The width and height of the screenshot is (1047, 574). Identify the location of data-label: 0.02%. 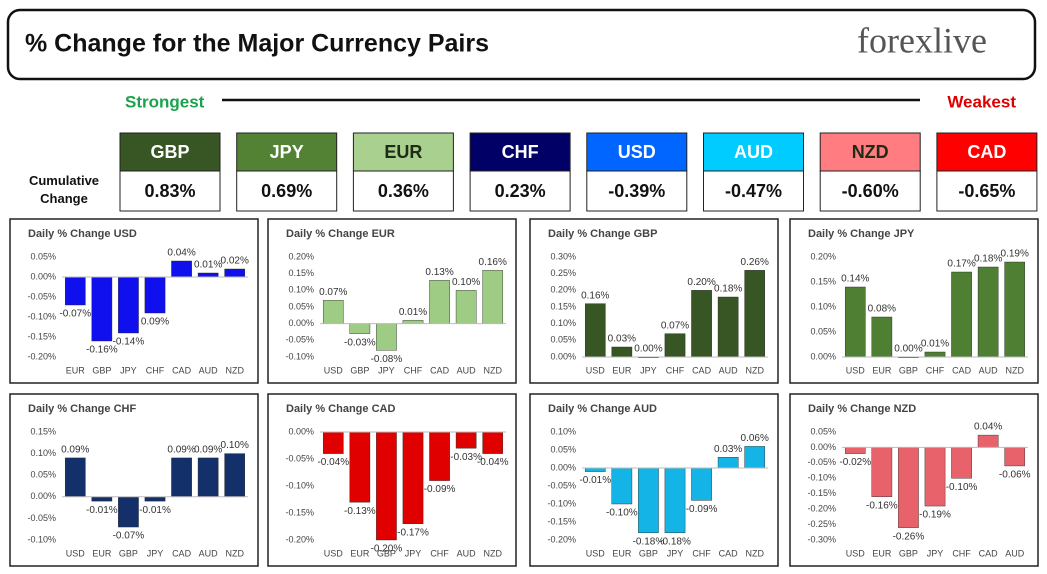
(235, 261).